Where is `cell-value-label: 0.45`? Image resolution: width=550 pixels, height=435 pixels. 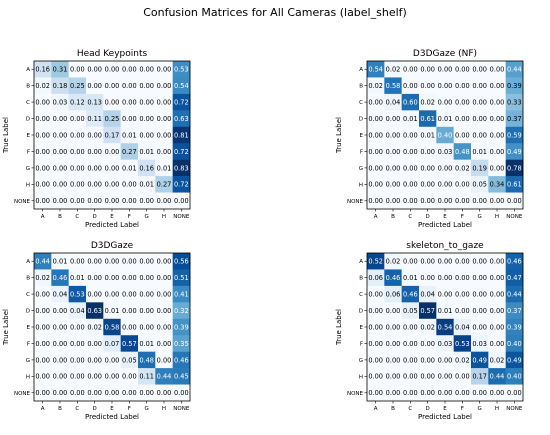 cell-value-label: 0.45 is located at coordinates (181, 377).